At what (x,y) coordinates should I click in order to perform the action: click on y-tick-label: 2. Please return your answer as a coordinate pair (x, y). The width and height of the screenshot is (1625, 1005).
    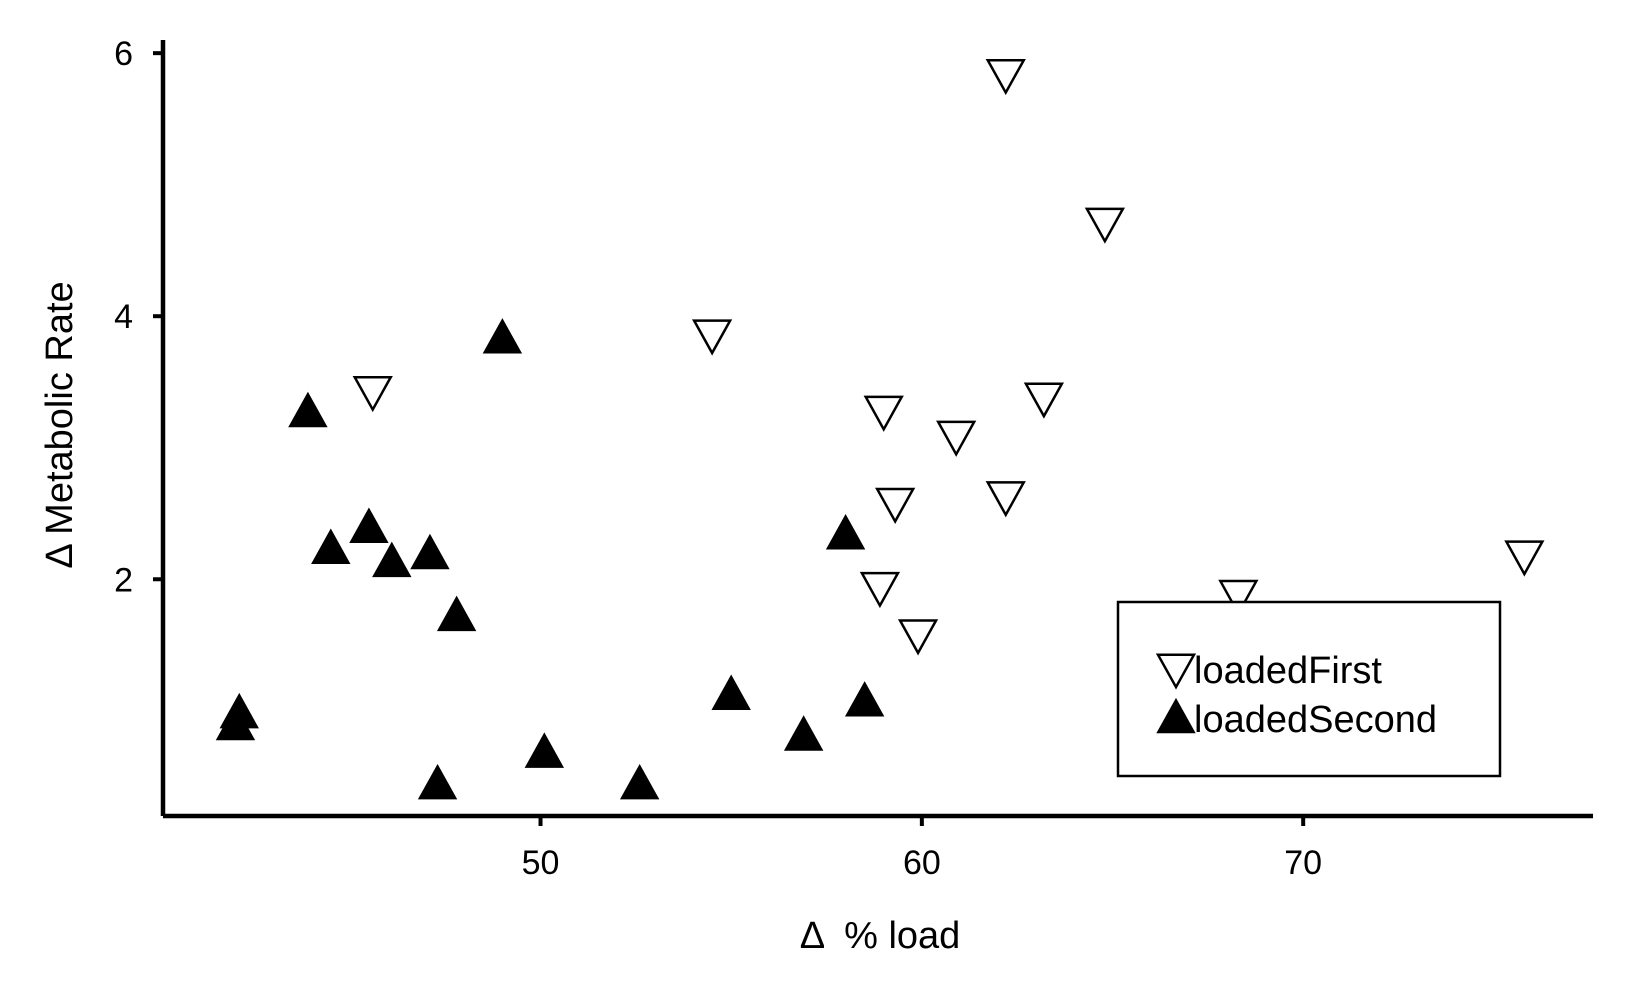
    Looking at the image, I should click on (123, 580).